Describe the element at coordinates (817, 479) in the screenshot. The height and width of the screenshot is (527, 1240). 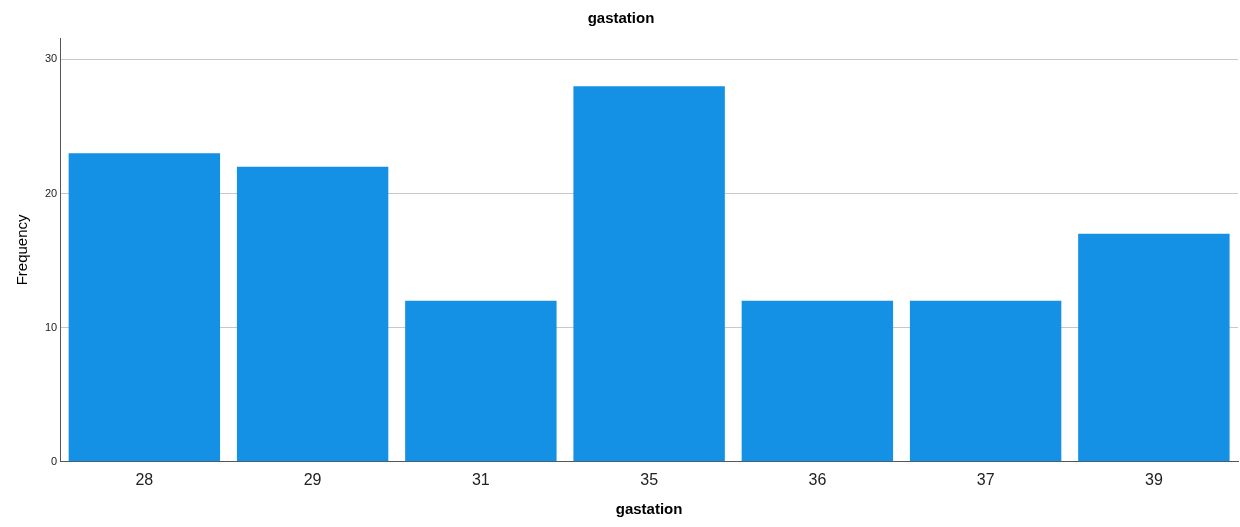
I see `x-tick-label: 36` at that location.